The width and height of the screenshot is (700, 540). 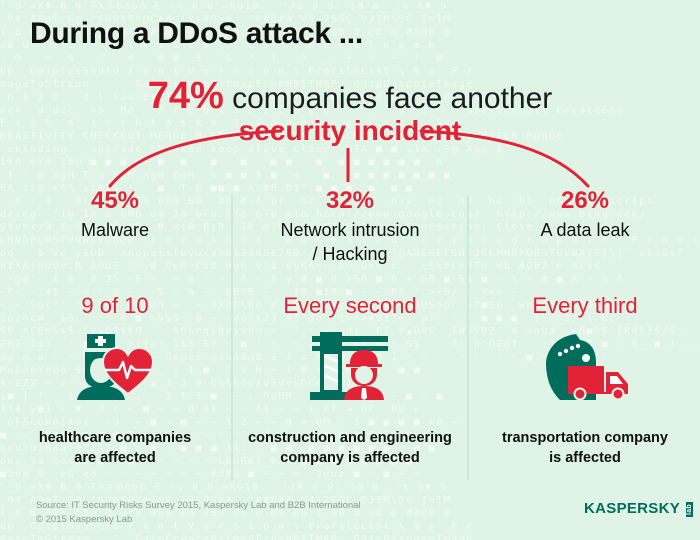 What do you see at coordinates (84, 519) in the screenshot?
I see `copyright-text: © 2015 Kaspersky Lab` at bounding box center [84, 519].